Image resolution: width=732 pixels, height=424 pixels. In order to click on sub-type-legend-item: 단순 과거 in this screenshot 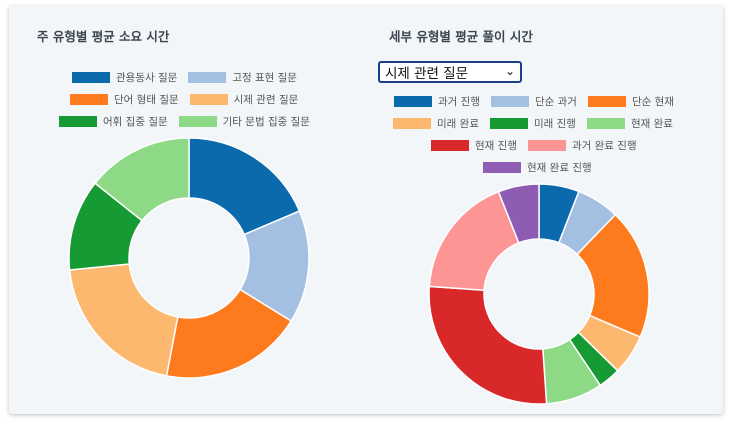, I will do `click(533, 101)`.